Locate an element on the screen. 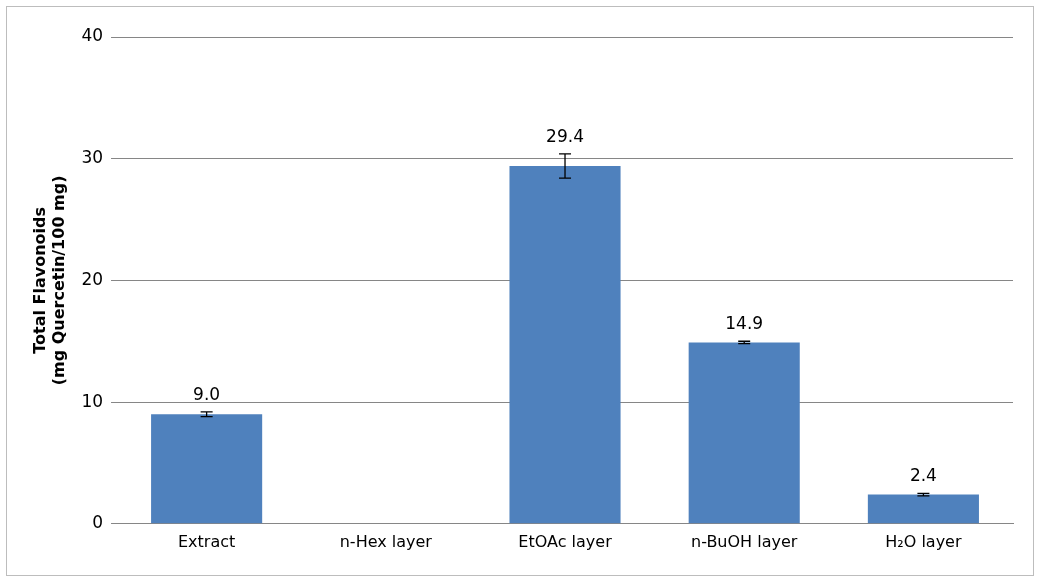  data-label: 2.4 is located at coordinates (923, 475).